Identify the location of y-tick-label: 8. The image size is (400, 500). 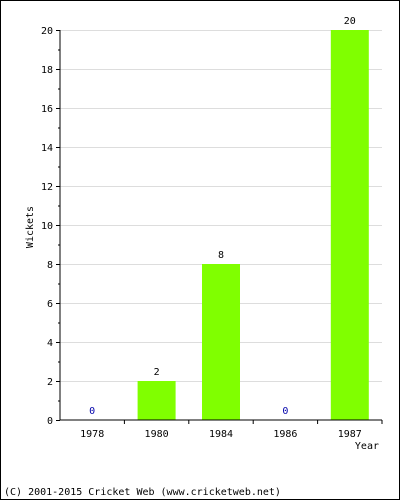
(50, 265).